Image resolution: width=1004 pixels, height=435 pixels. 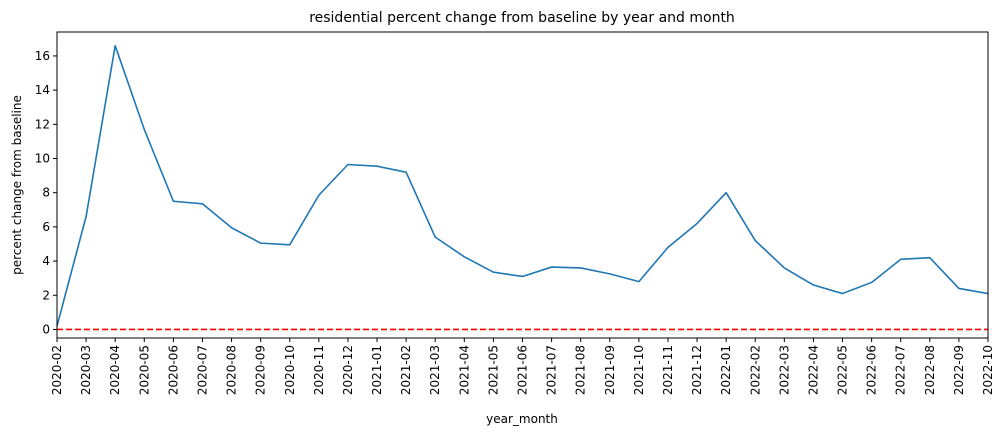 What do you see at coordinates (377, 370) in the screenshot?
I see `x-tick-label: 2021-01` at bounding box center [377, 370].